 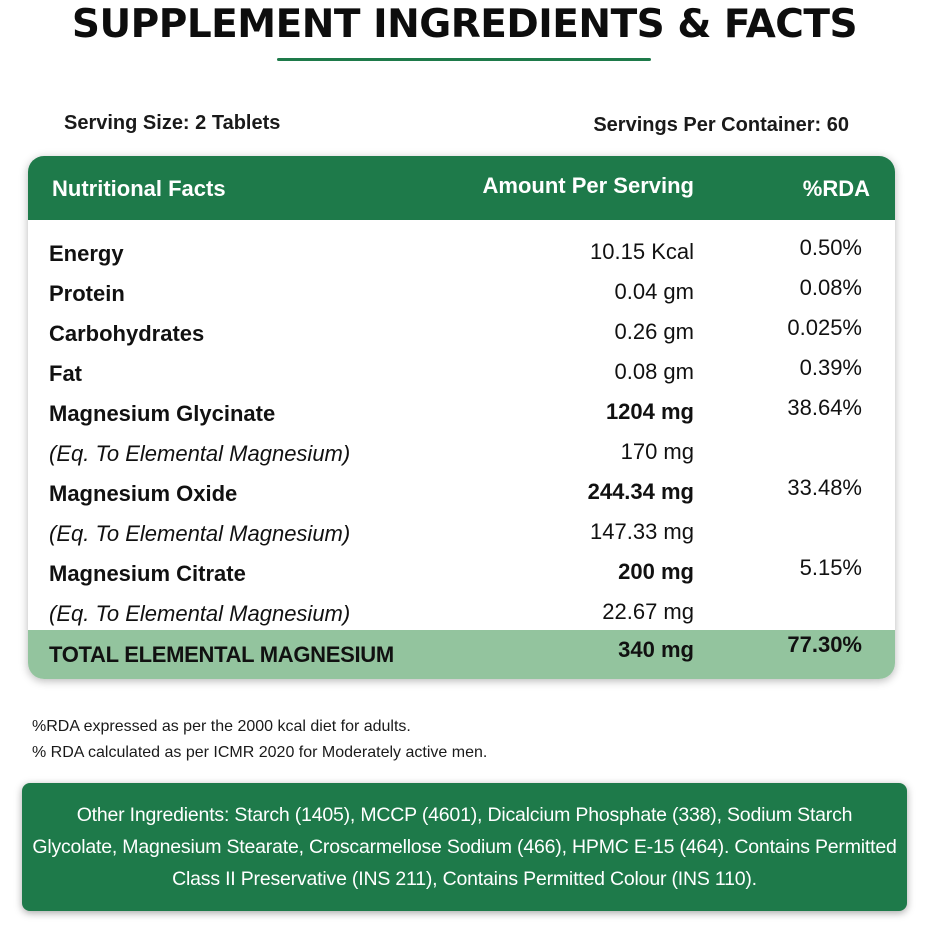 I want to click on row-name: Energy, so click(x=86, y=253).